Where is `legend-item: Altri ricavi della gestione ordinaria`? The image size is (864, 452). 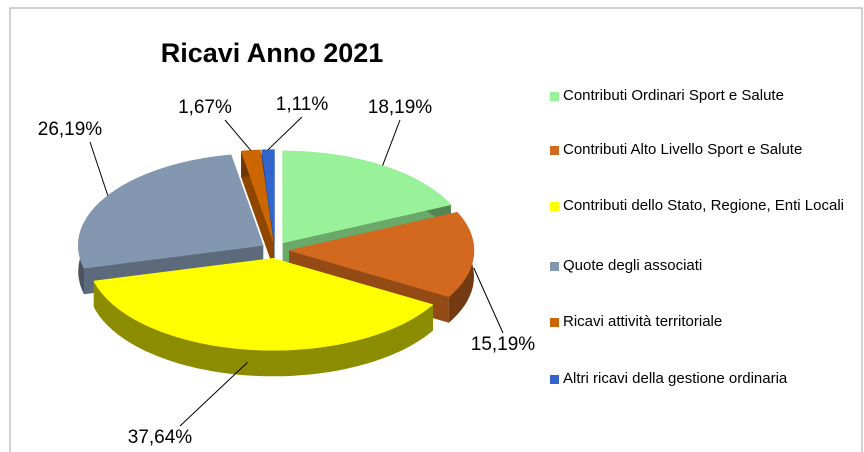
legend-item: Altri ricavi della gestione ordinaria is located at coordinates (700, 379).